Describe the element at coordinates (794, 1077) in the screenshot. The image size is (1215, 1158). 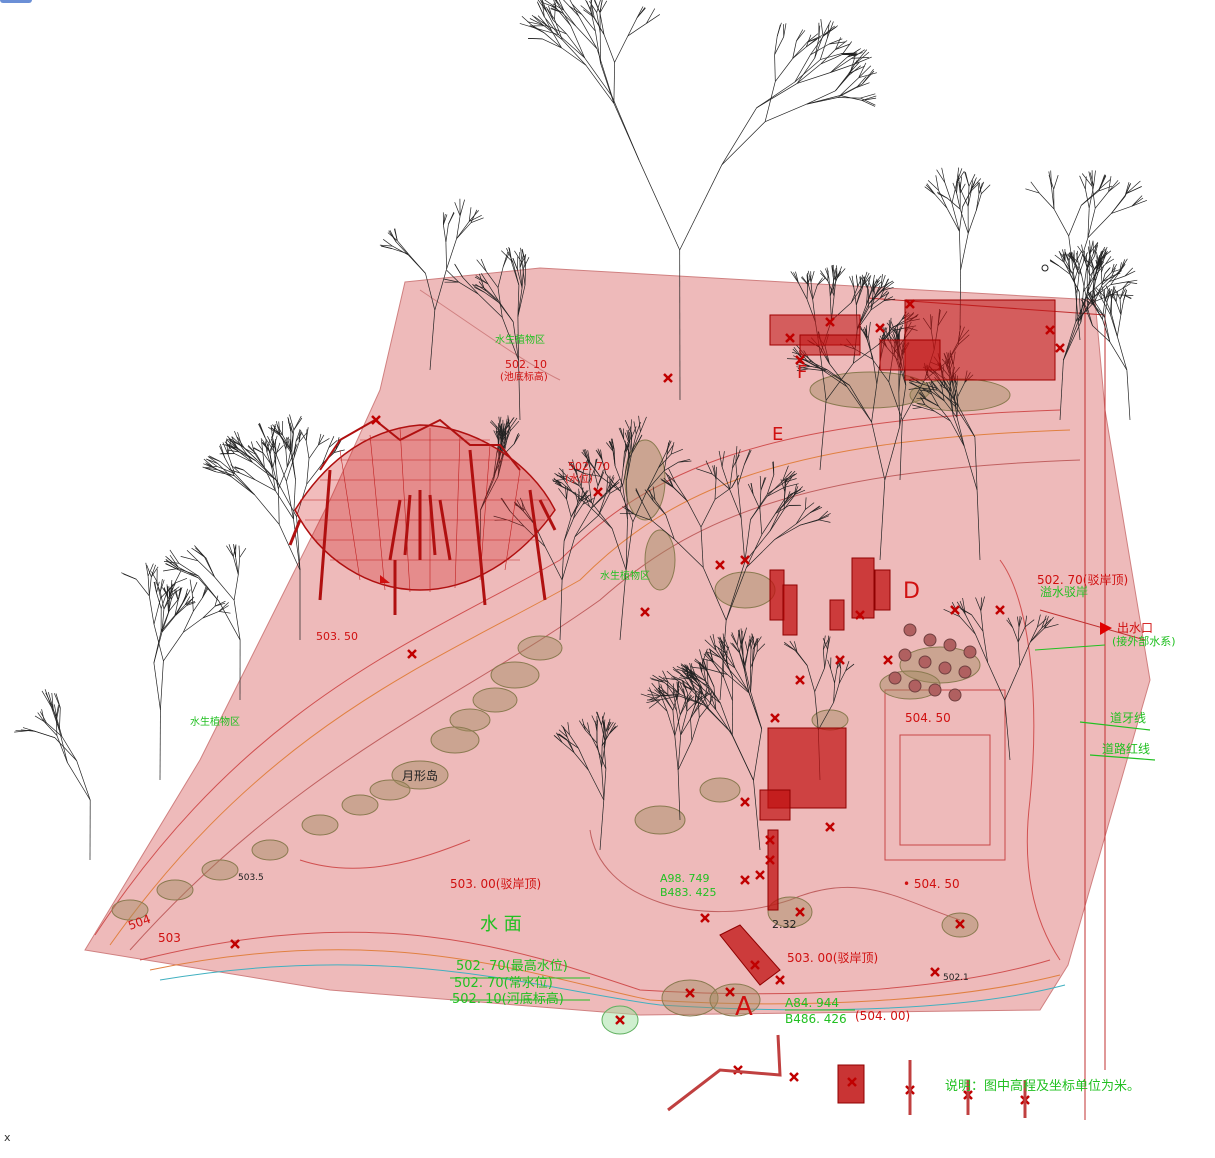
I see `survey-marker-icon` at that location.